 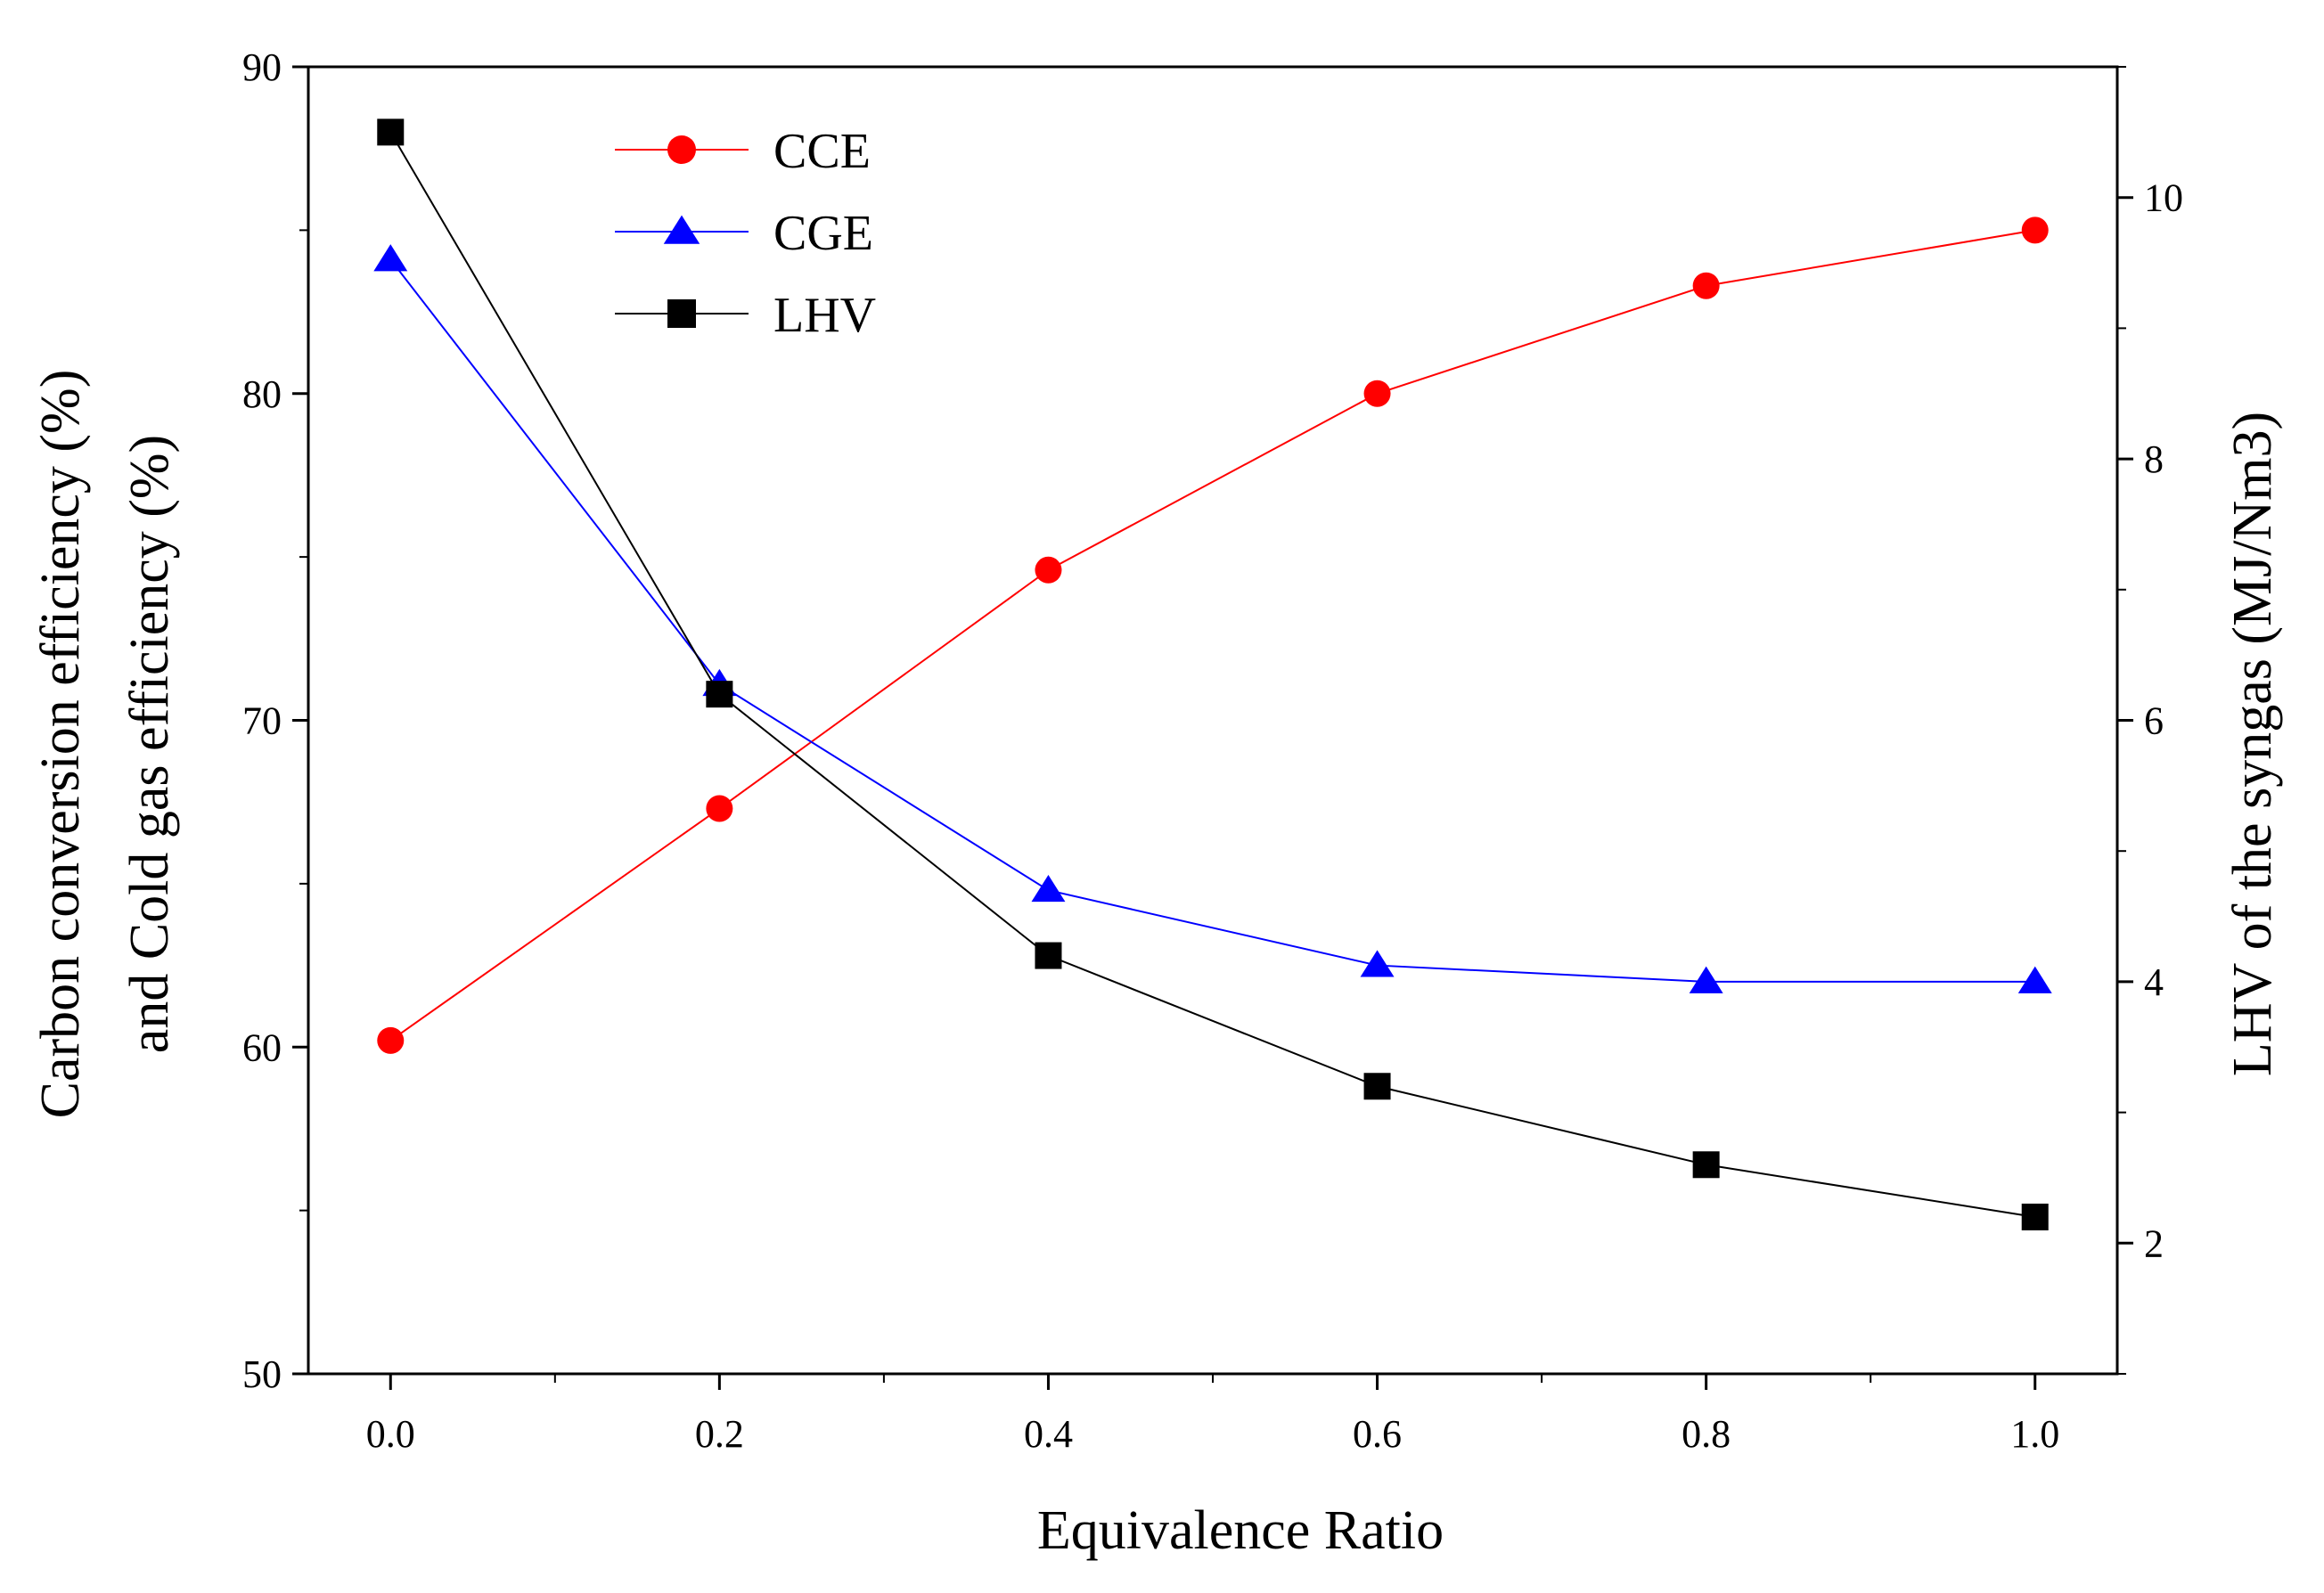 I want to click on y-left-tick-label: 50, so click(x=262, y=1374).